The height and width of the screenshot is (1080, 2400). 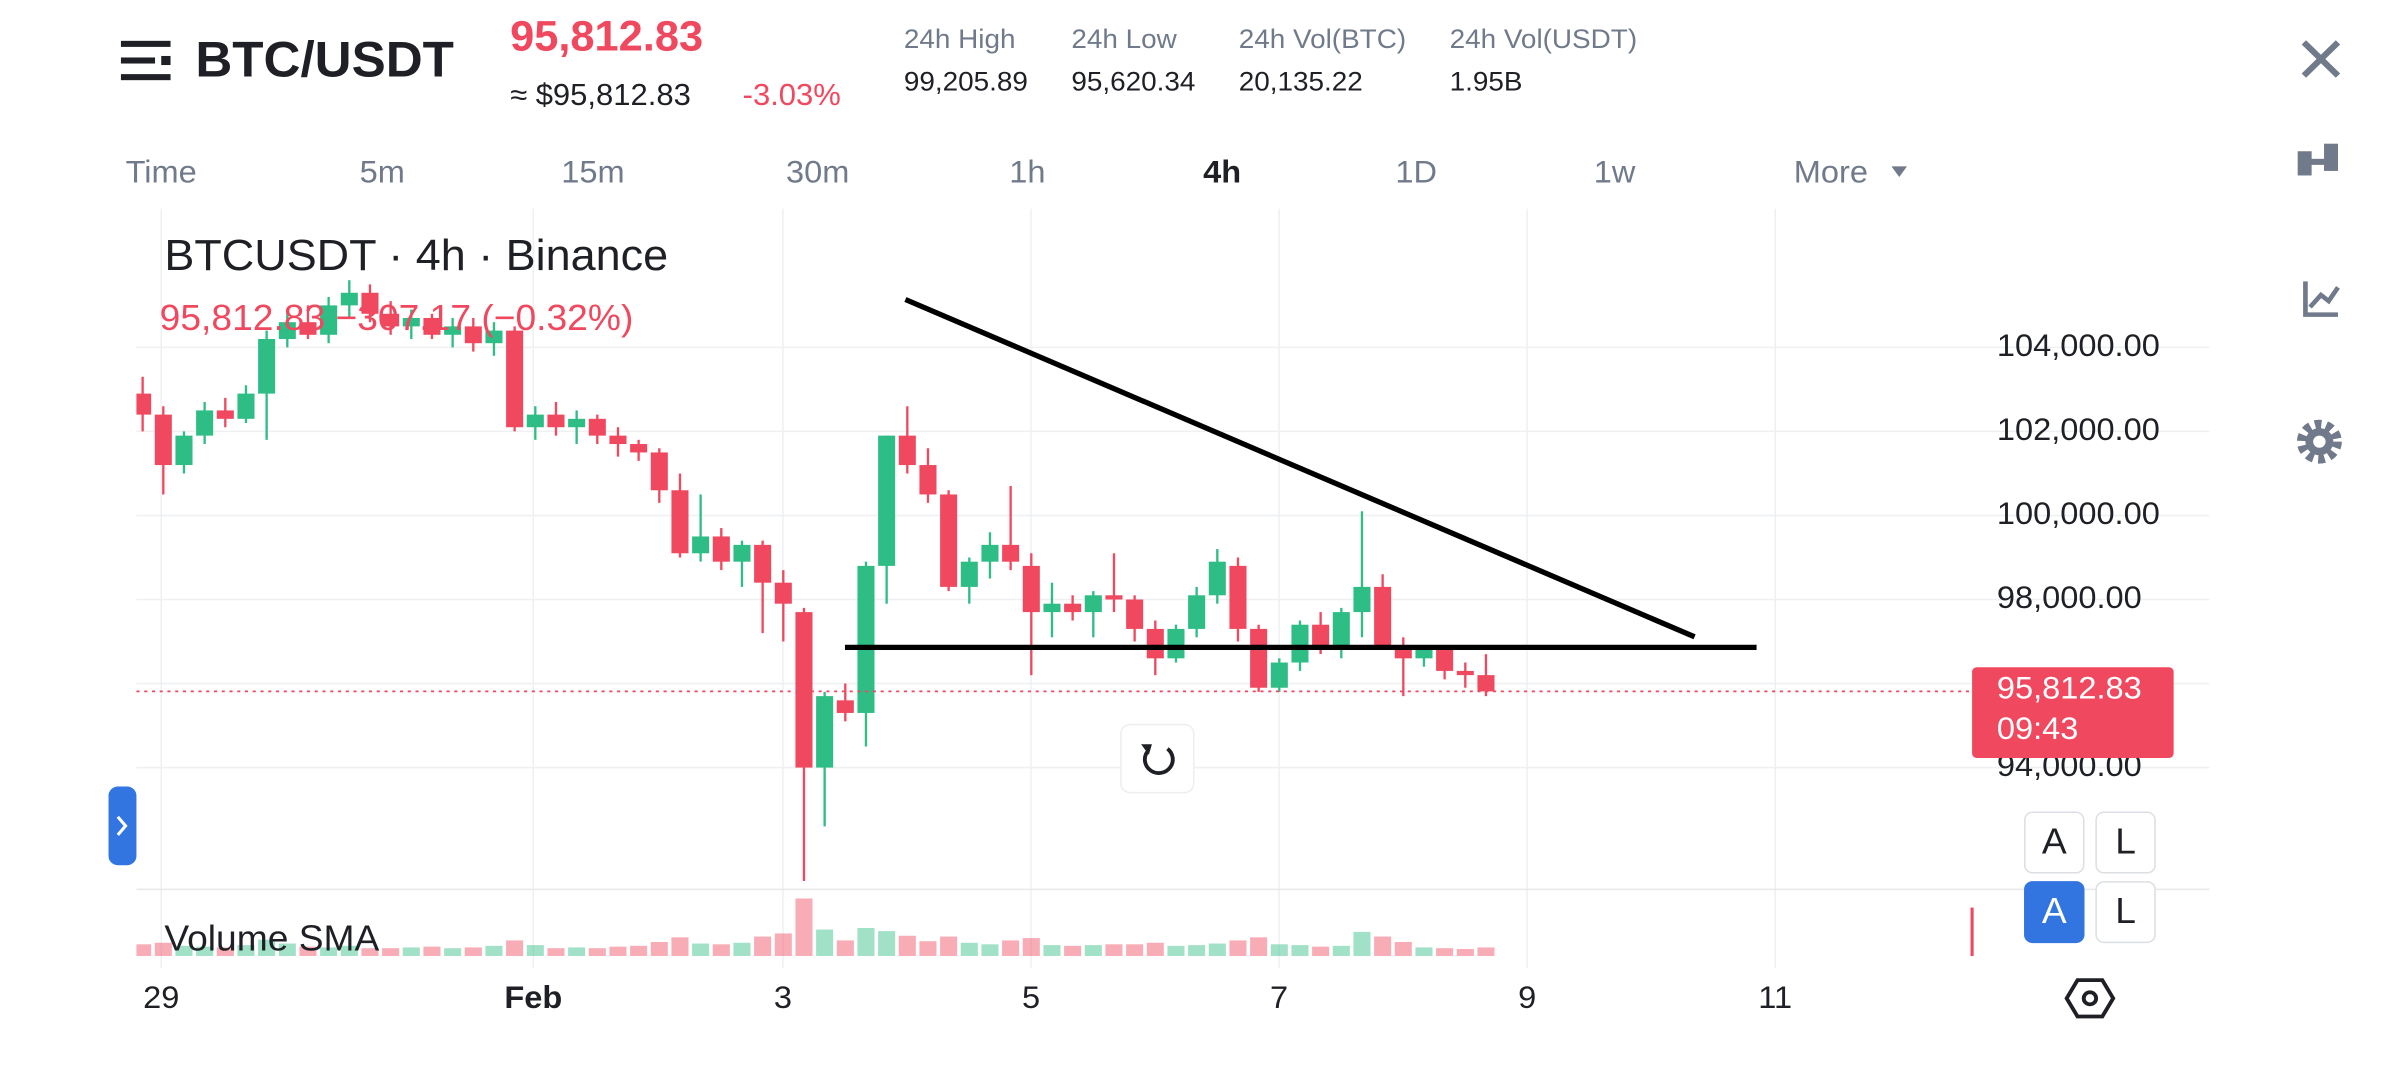 I want to click on y-tick-label: 98,000.00, so click(x=2069, y=597).